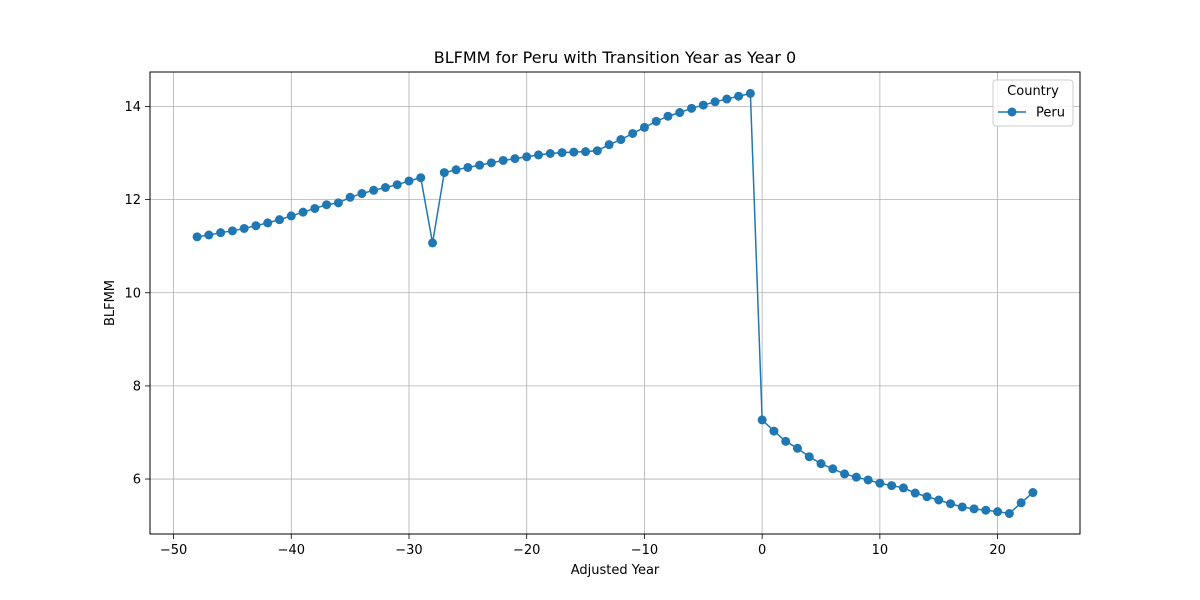  Describe the element at coordinates (583, 546) in the screenshot. I see `x-axis: −50 −40 −30 −20 −10 0 10 20` at that location.